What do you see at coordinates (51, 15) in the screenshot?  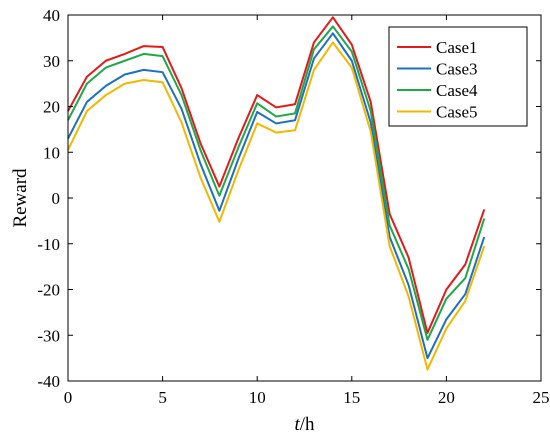 I see `y-tick-label: 40` at bounding box center [51, 15].